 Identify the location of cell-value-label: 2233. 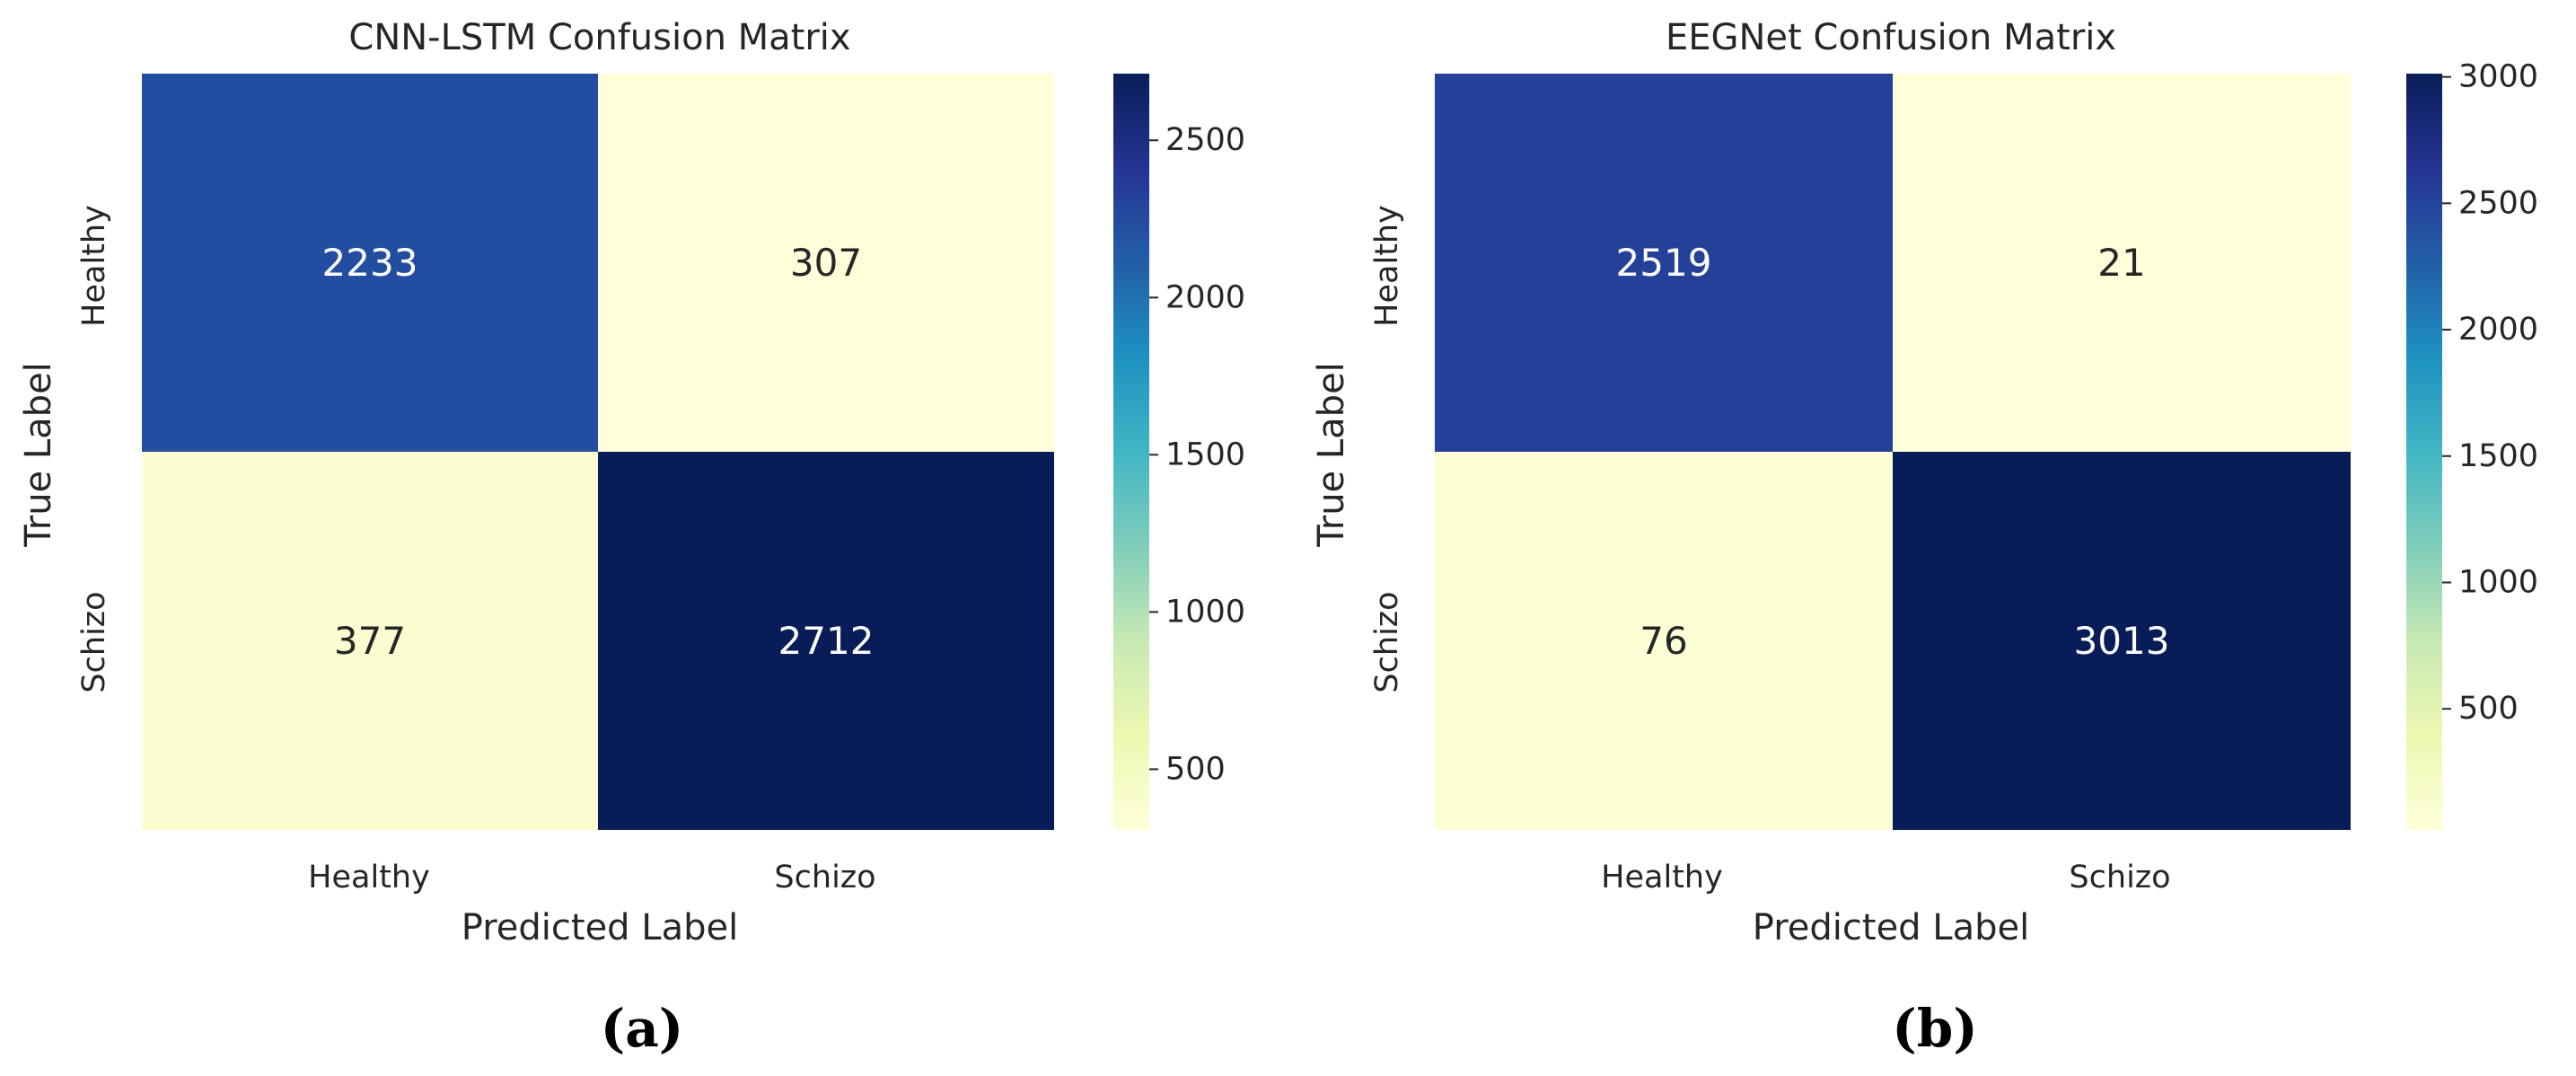
(370, 263).